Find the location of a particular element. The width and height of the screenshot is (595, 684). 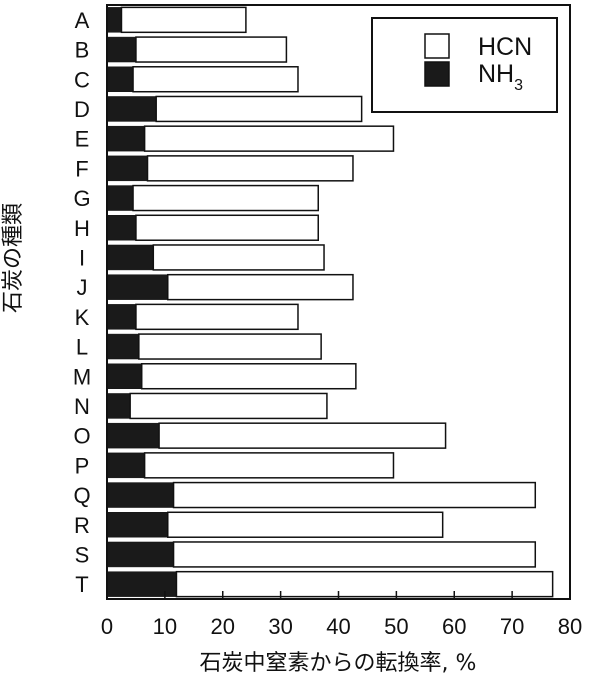

category-label-g: G is located at coordinates (81, 198).